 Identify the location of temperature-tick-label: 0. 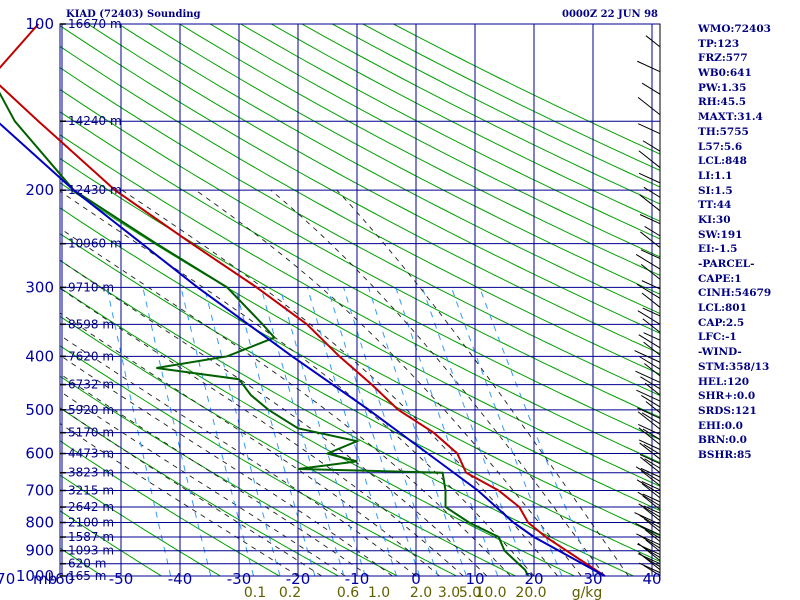
(416, 579).